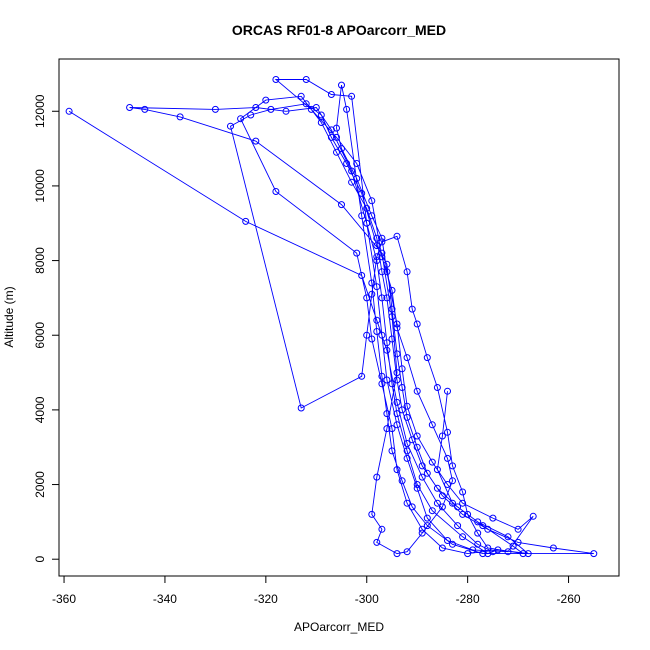 The height and width of the screenshot is (650, 650). What do you see at coordinates (40, 409) in the screenshot?
I see `y-tick-label: 4000` at bounding box center [40, 409].